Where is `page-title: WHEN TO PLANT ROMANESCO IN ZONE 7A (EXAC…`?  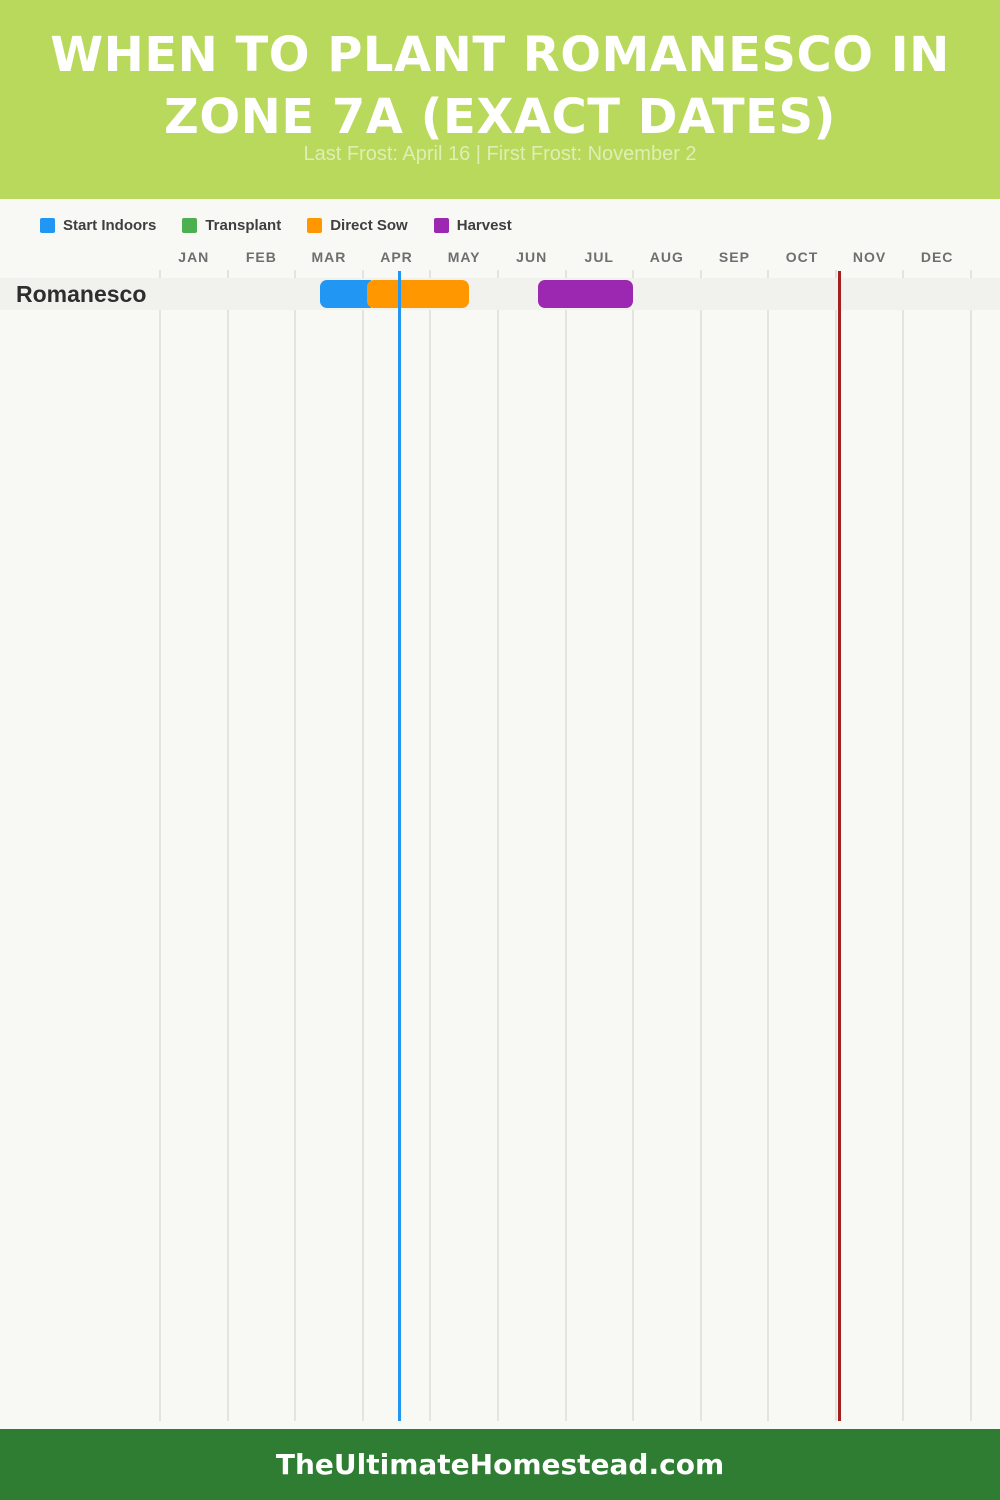
page-title: WHEN TO PLANT ROMANESCO IN ZONE 7A (EXAC… is located at coordinates (500, 86).